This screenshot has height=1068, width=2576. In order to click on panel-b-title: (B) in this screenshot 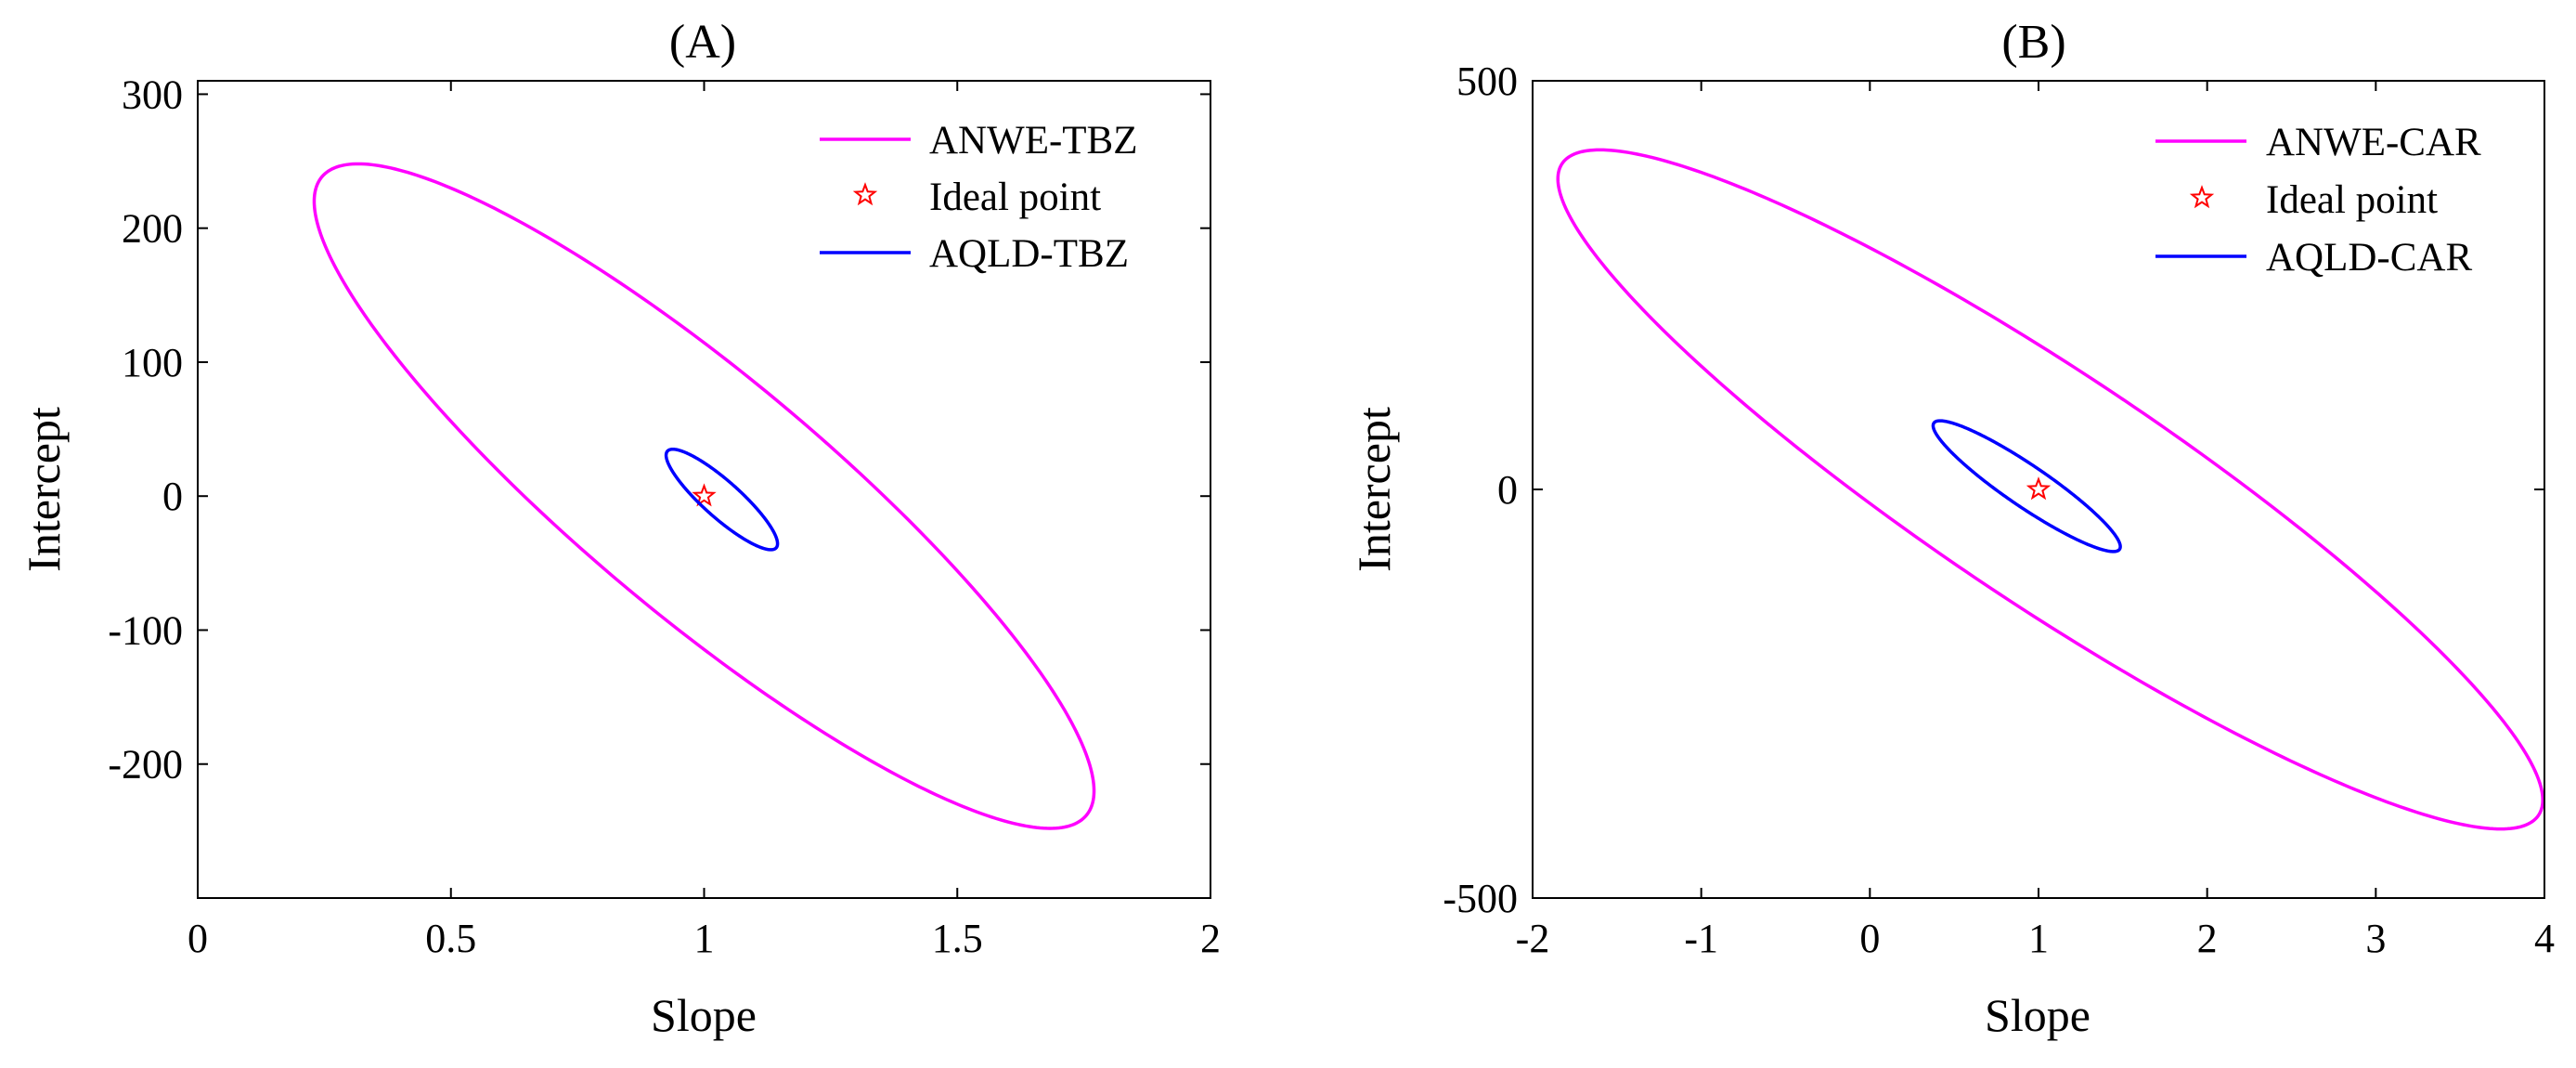, I will do `click(2033, 43)`.